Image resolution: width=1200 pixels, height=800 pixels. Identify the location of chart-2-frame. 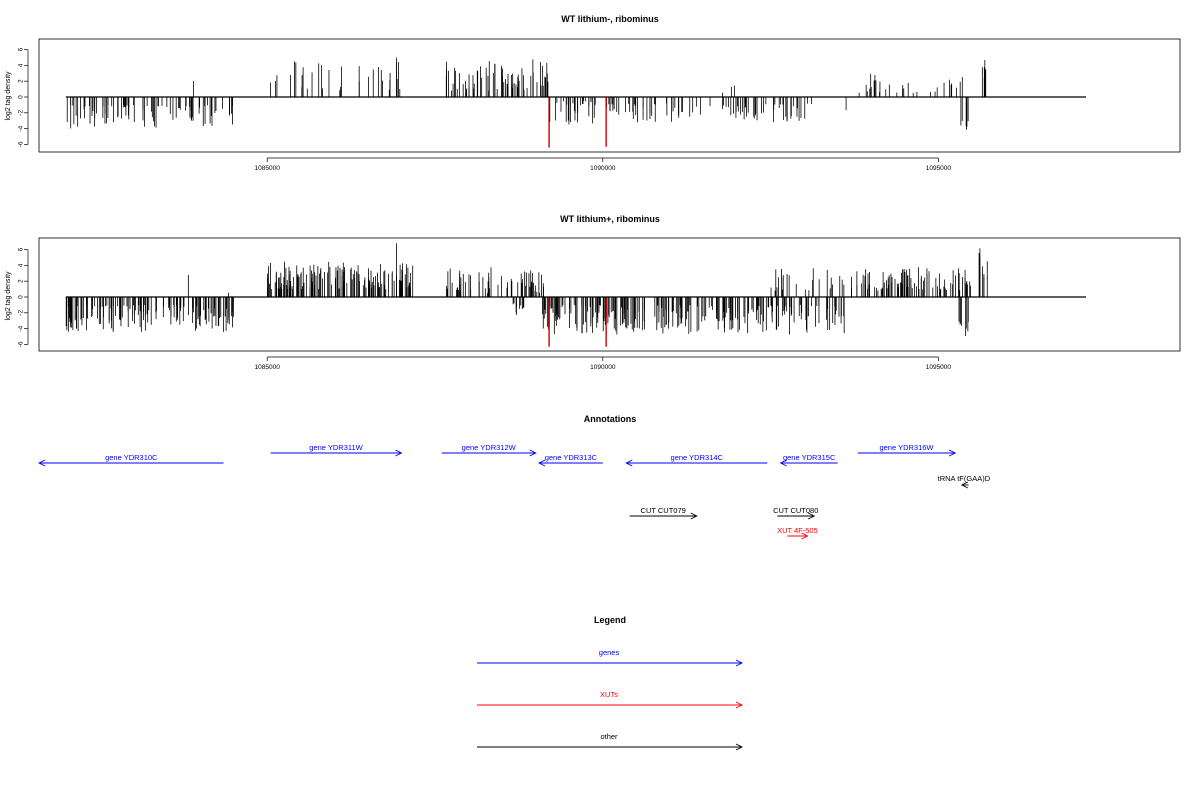
(609, 294).